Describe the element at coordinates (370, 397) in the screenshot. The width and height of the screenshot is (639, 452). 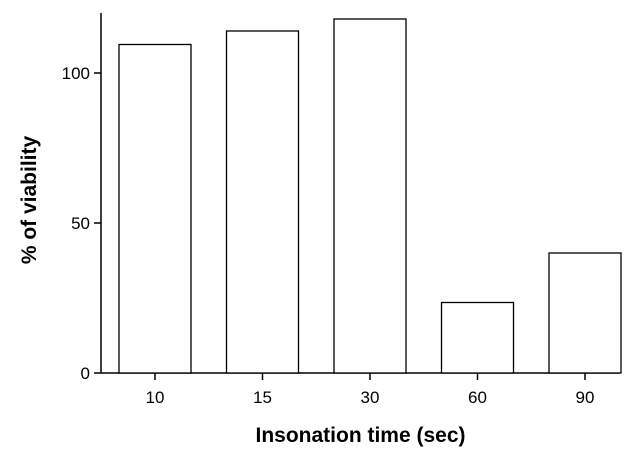
I see `x-tick-label: 30` at that location.